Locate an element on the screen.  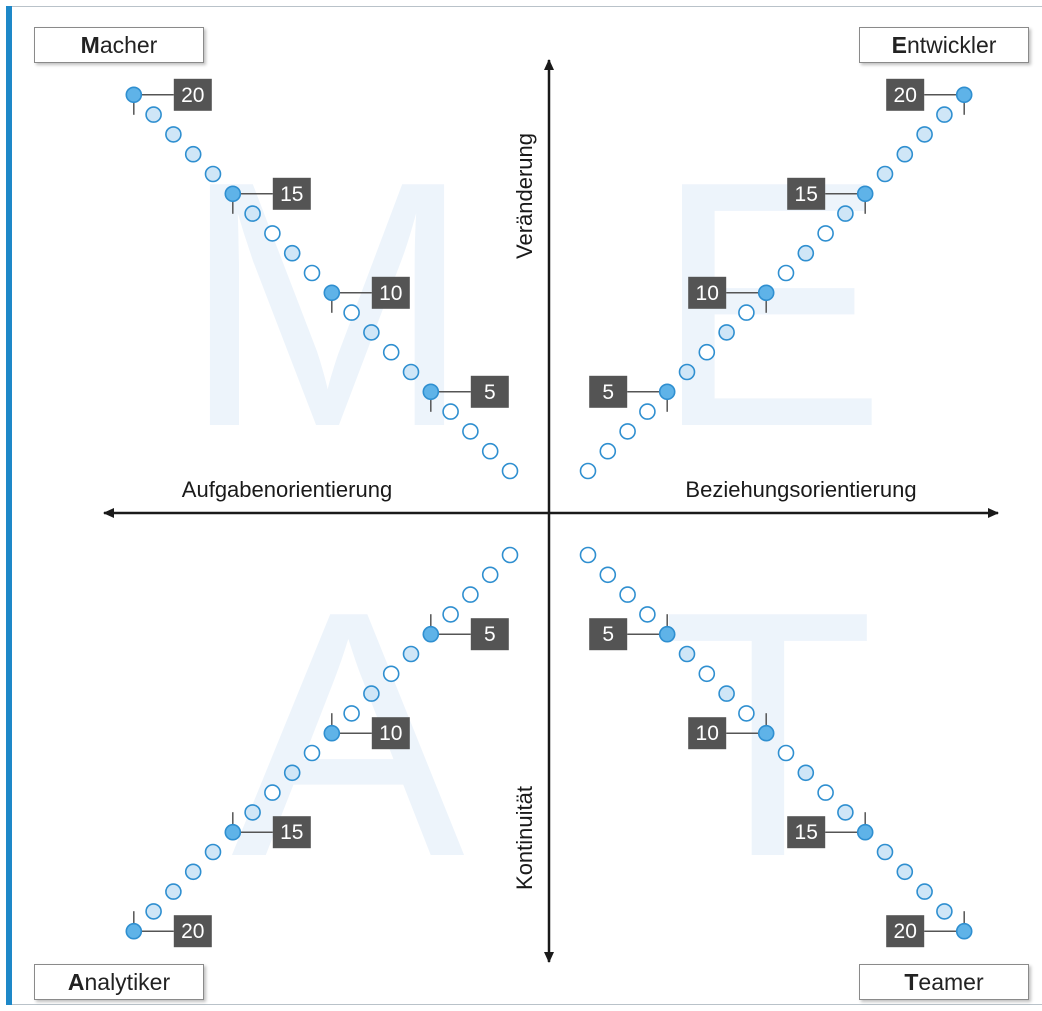
axis-label-bottom: Kontinuität is located at coordinates (524, 838).